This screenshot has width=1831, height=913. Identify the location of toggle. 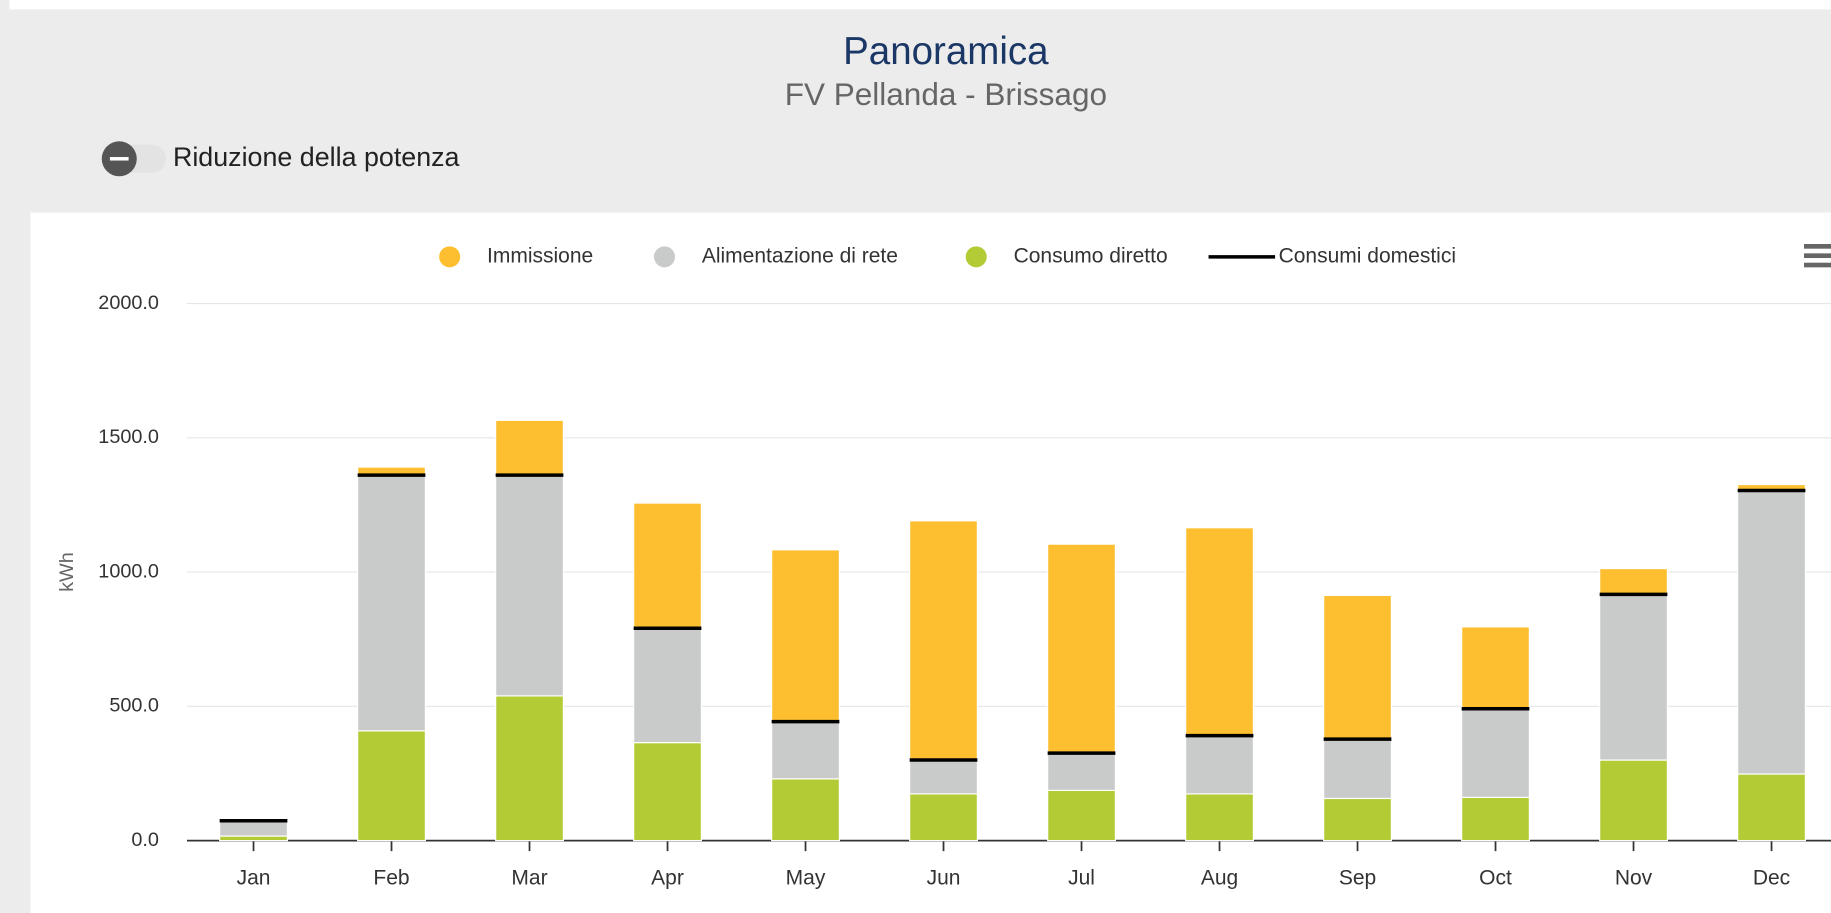
(133, 159).